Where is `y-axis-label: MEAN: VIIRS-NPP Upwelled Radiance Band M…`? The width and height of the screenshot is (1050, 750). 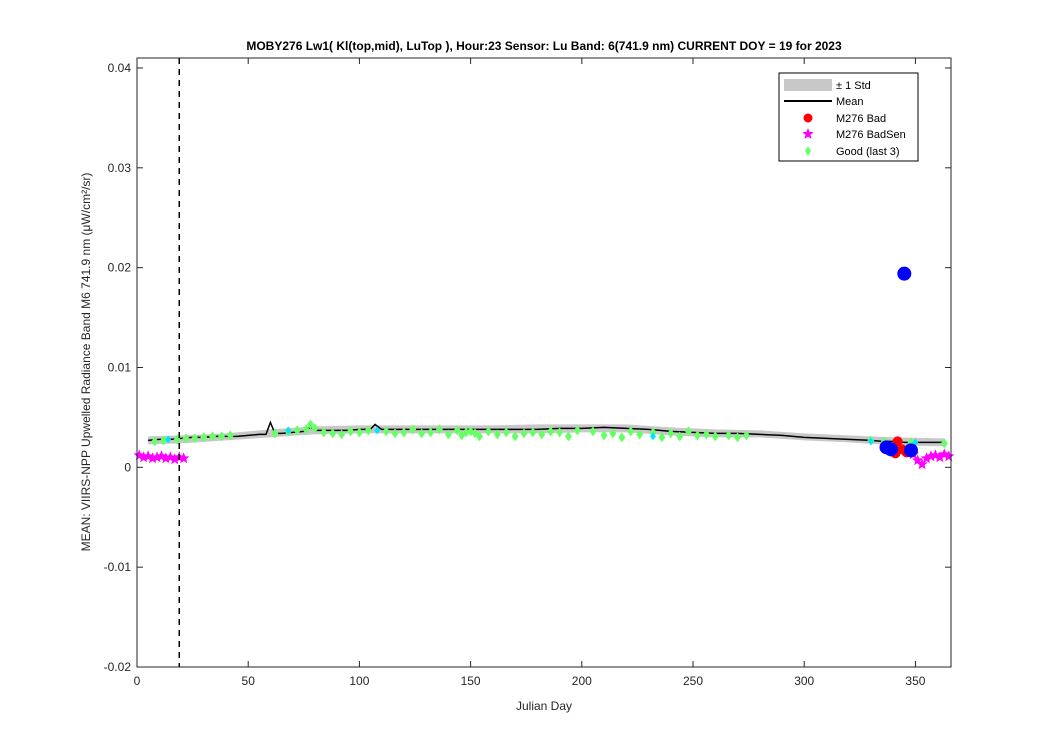 y-axis-label: MEAN: VIIRS-NPP Upwelled Radiance Band M… is located at coordinates (86, 362).